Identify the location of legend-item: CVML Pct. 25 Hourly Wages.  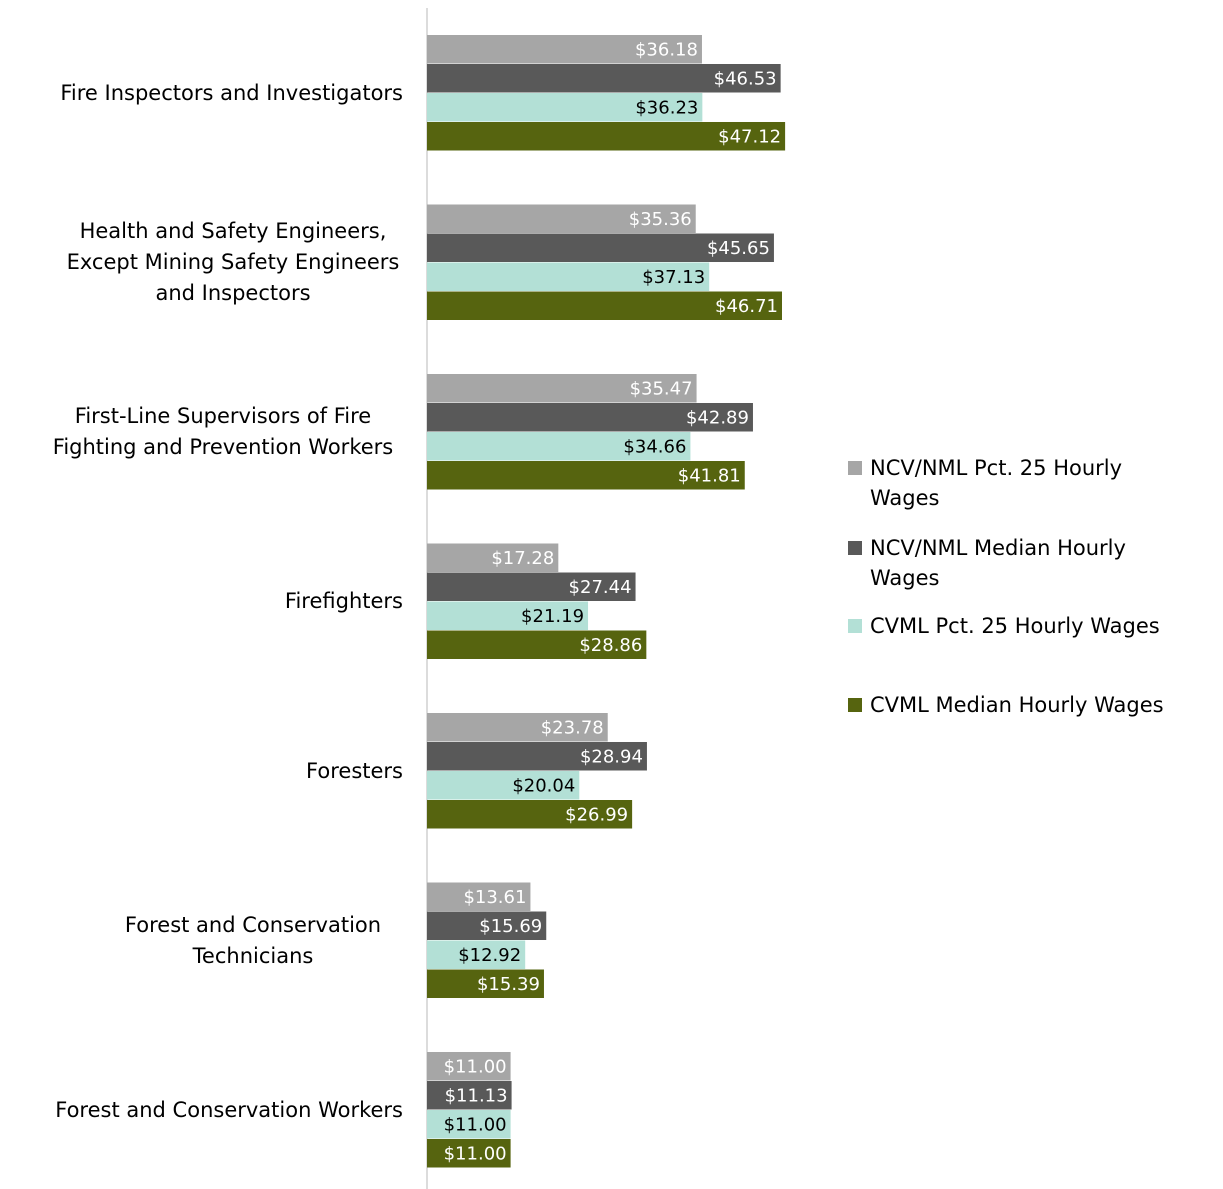
(1035, 626).